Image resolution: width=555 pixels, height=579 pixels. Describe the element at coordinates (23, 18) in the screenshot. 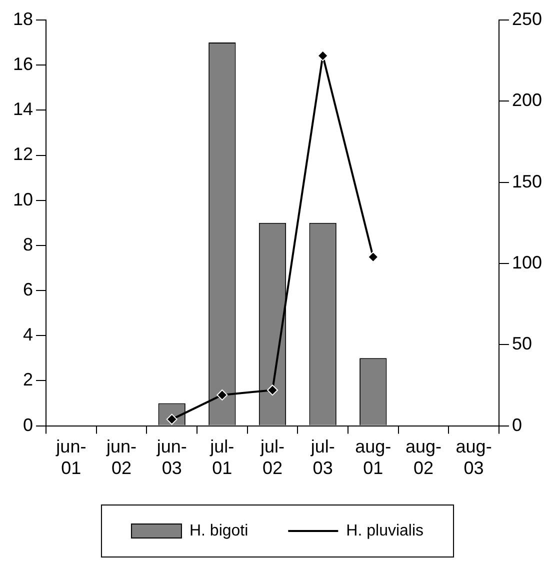

I see `y-tick-label: 18` at that location.